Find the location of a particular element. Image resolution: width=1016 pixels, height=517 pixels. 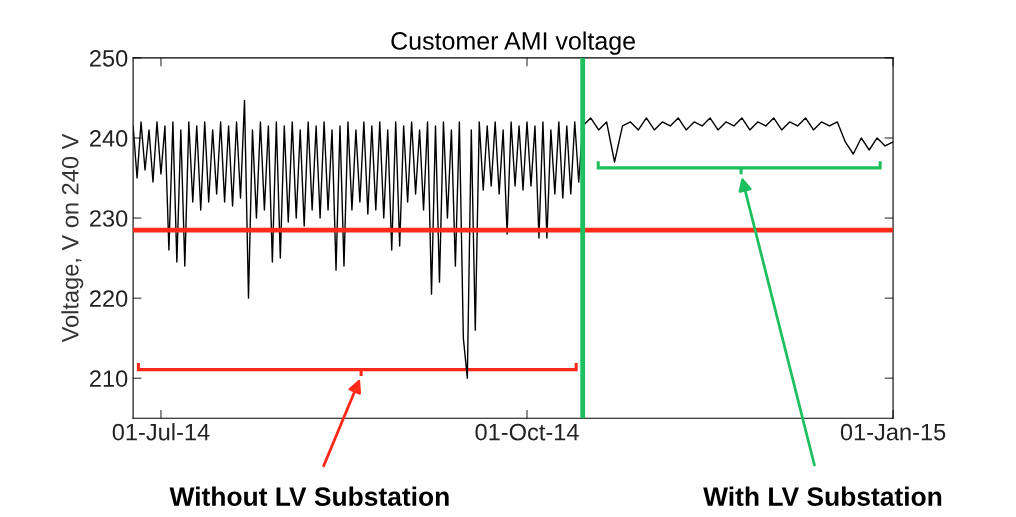

chart-title: Customer AMI voltage is located at coordinates (513, 43).